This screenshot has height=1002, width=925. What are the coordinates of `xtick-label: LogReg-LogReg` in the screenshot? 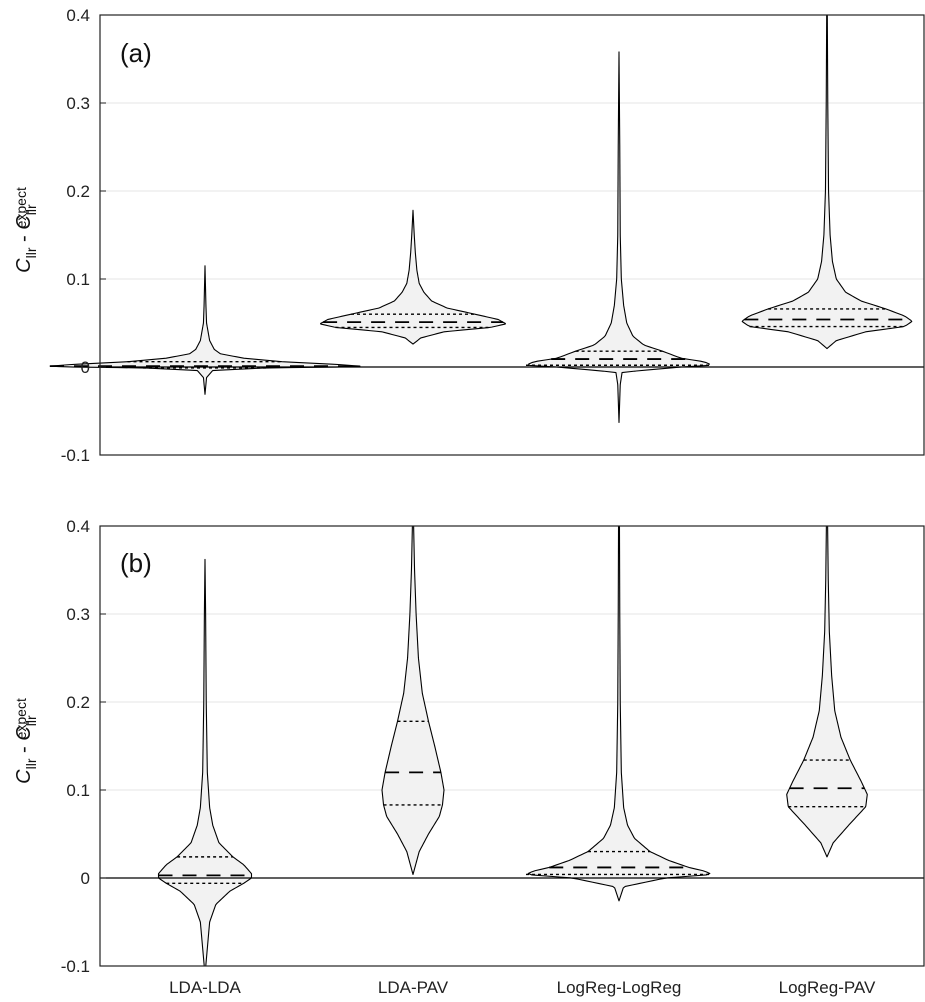 It's located at (619, 987).